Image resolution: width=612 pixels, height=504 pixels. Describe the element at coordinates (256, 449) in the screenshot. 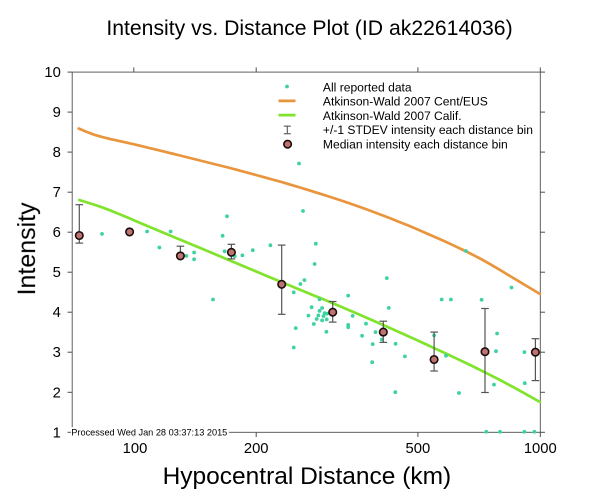

I see `svg-text: 200` at that location.